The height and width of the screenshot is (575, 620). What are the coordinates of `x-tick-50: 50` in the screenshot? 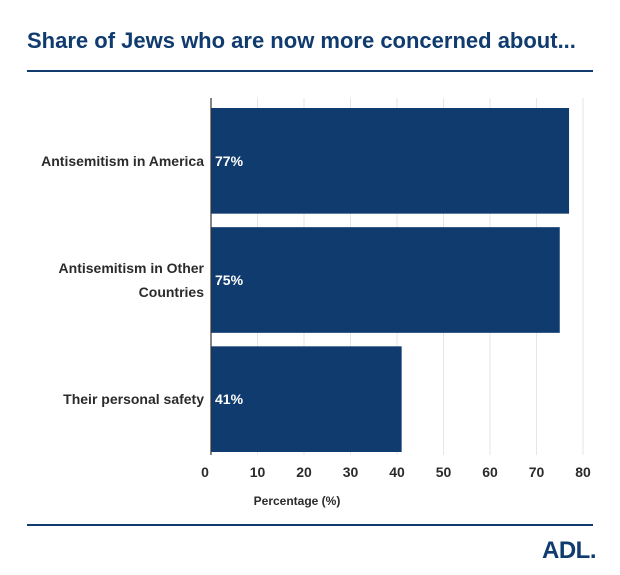 It's located at (444, 472).